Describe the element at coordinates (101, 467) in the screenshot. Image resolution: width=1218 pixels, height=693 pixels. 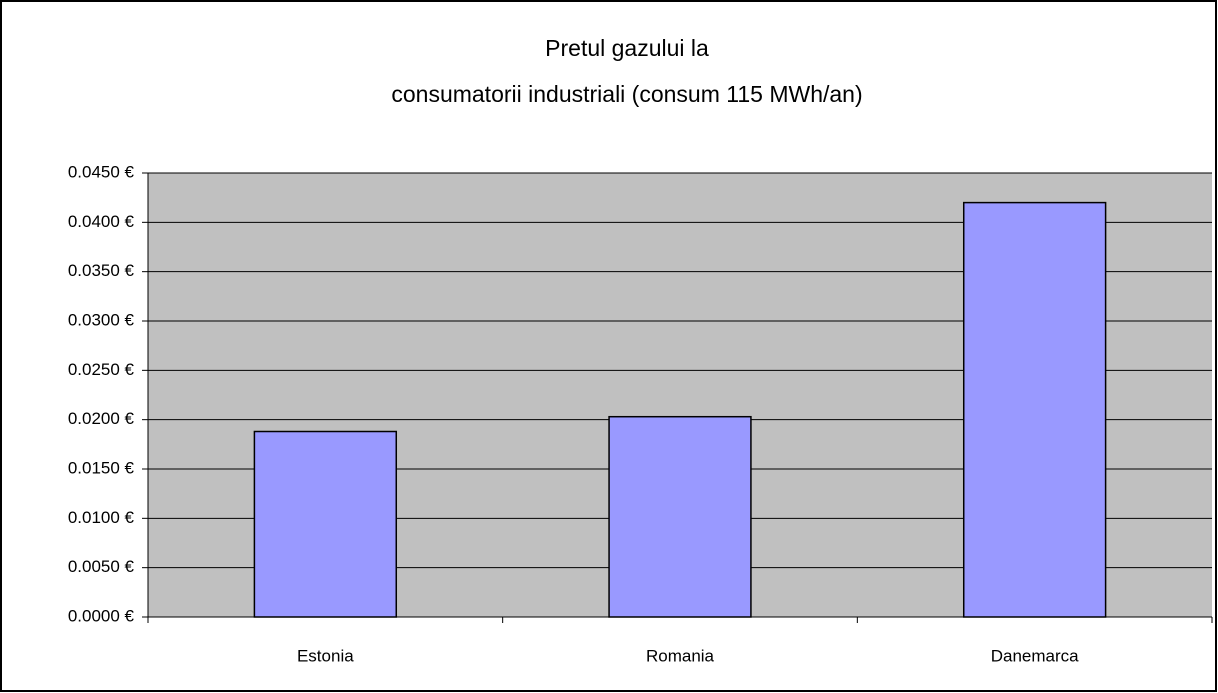
I see `y-tick-label: 0.0150 €` at that location.